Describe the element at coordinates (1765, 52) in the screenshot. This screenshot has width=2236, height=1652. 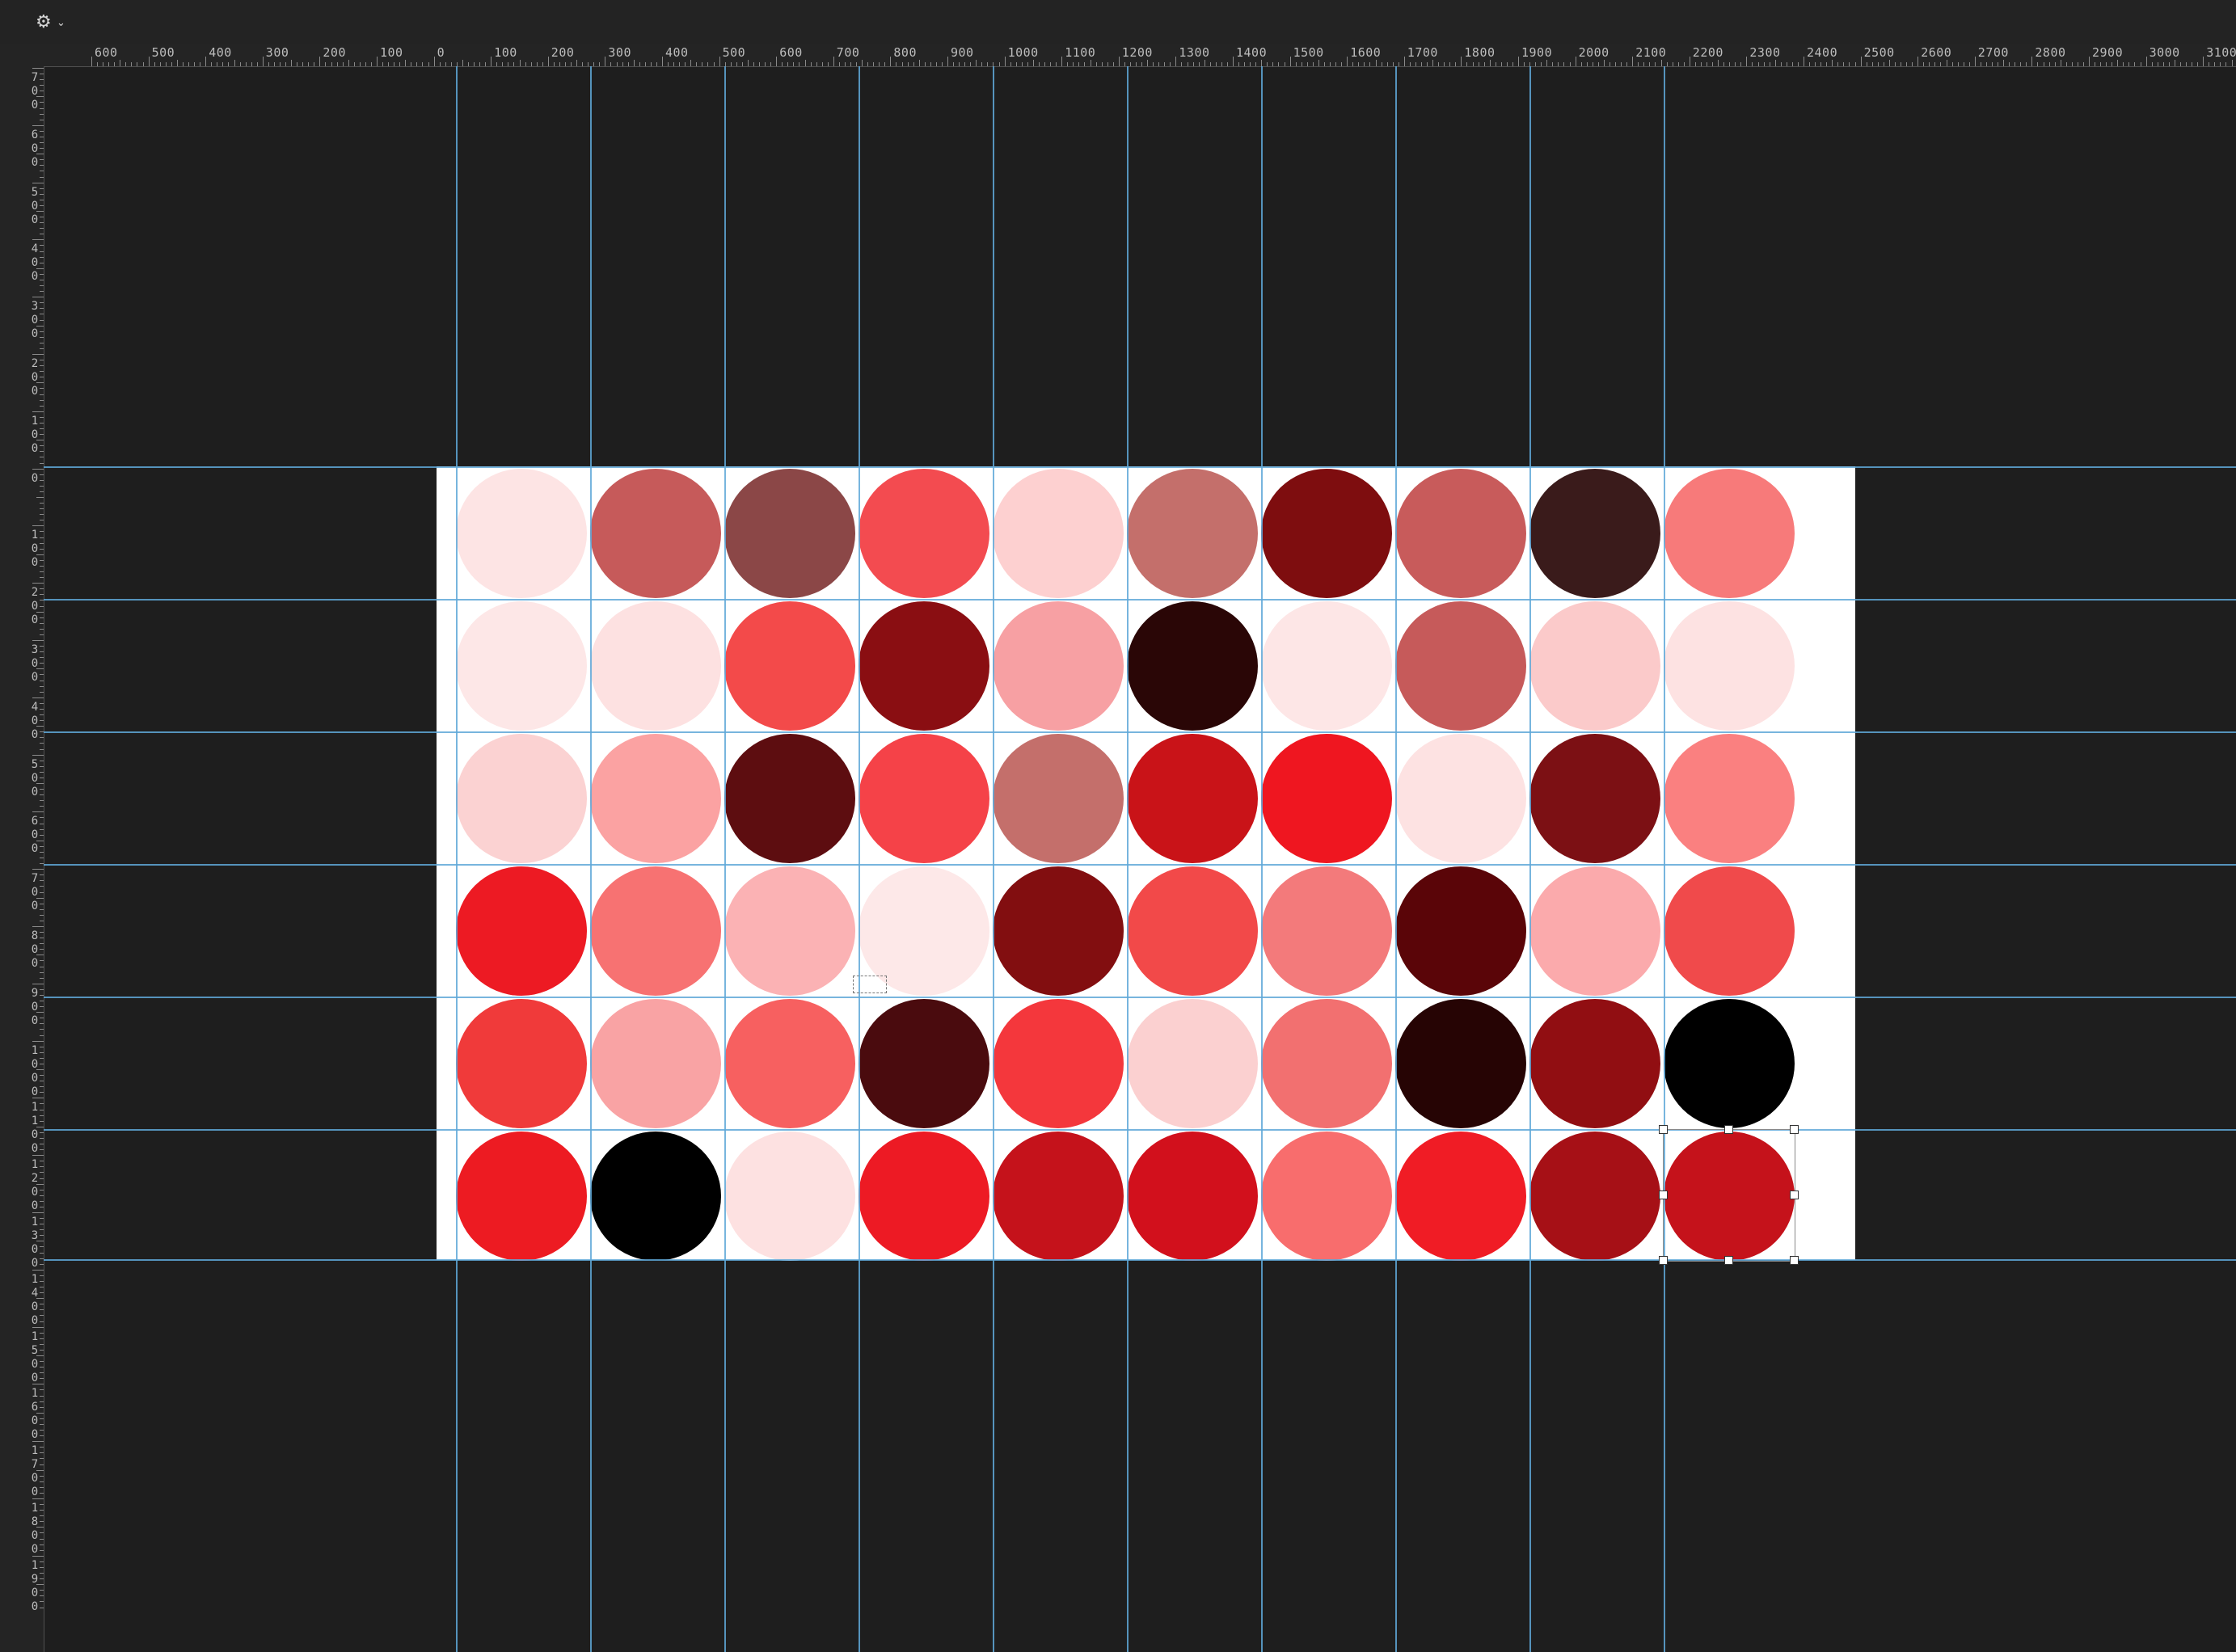
I see `ruler-label: 2300` at that location.